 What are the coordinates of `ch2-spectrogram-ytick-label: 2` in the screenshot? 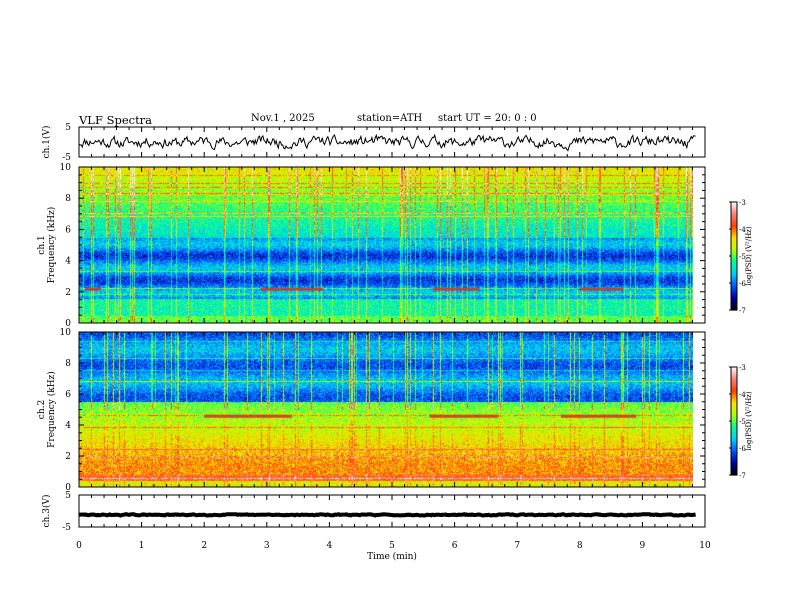 It's located at (68, 457).